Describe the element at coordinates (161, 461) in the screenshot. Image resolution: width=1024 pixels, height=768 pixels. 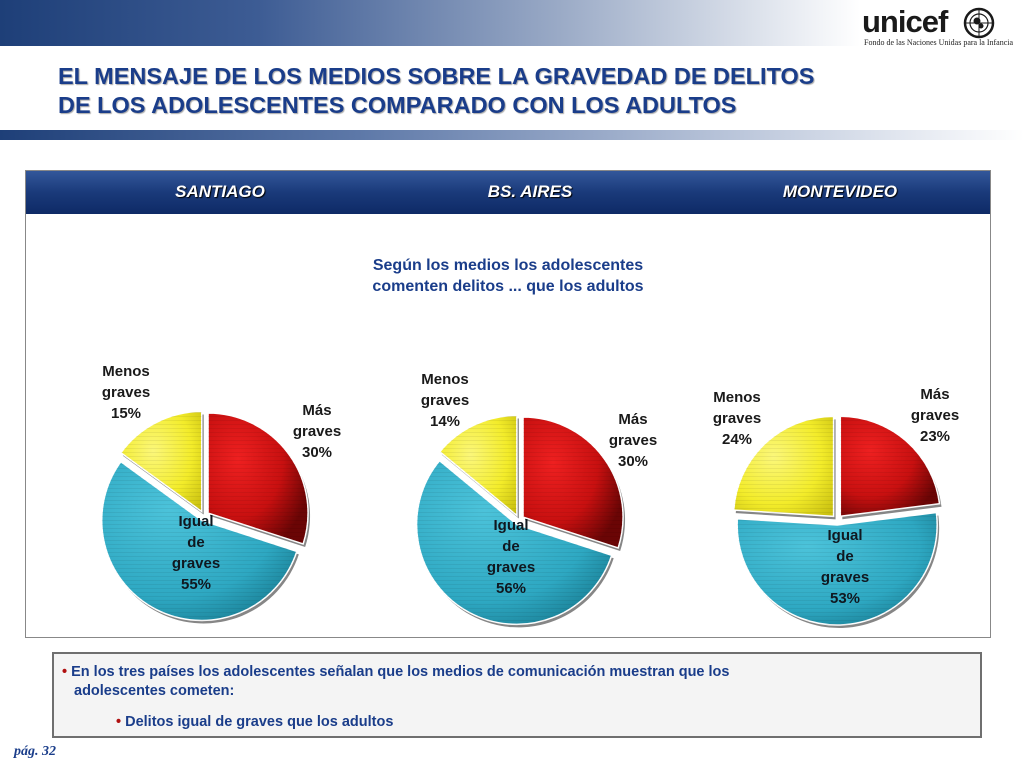
I see `pie-santiago-menos-graves-texture` at that location.